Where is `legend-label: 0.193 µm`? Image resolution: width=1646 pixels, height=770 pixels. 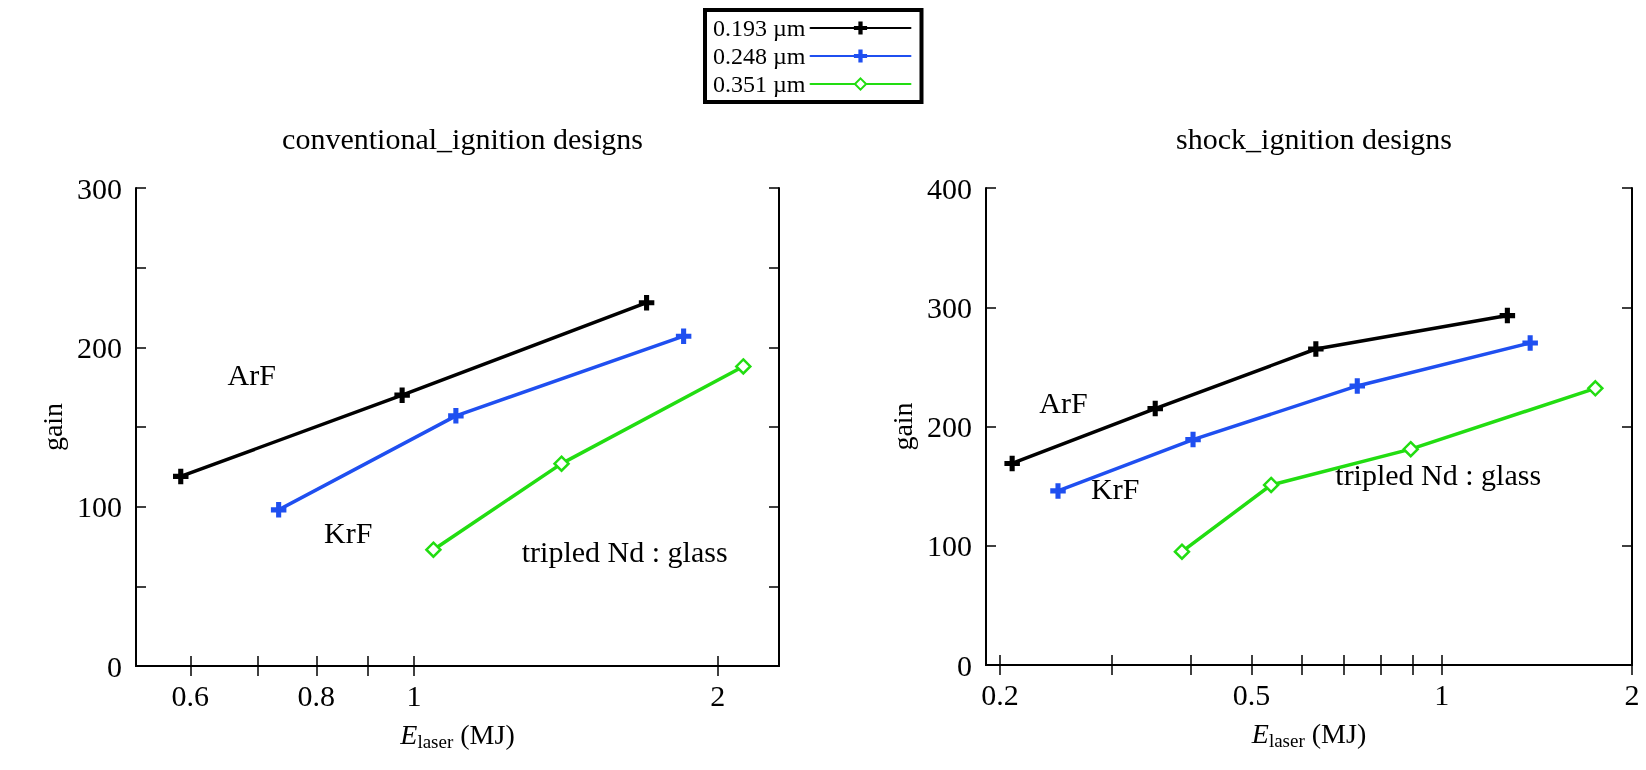
legend-label: 0.193 µm is located at coordinates (759, 28).